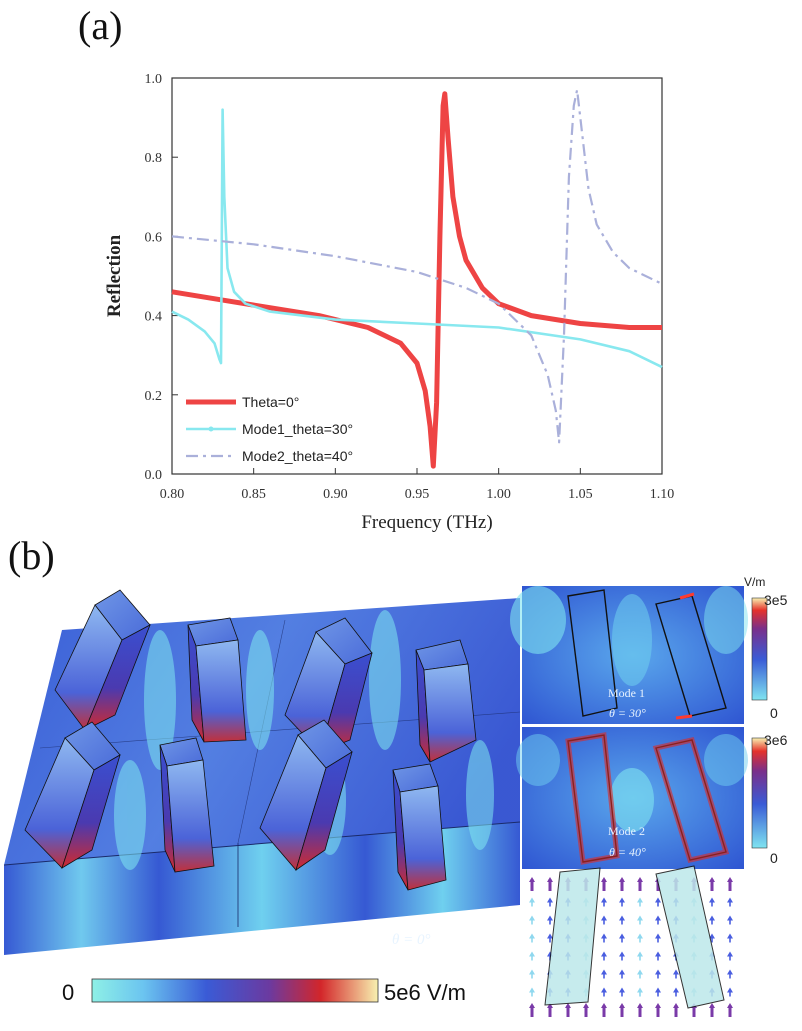 The height and width of the screenshot is (1031, 802). I want to click on x-tick-label: 0.95, so click(417, 494).